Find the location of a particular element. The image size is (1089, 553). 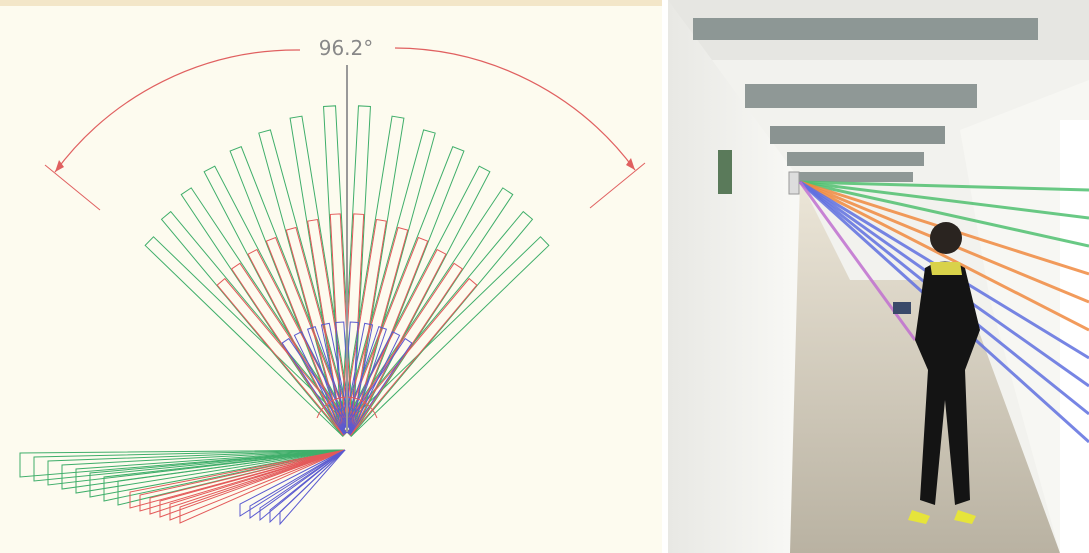

side-projection is located at coordinates (182, 487).